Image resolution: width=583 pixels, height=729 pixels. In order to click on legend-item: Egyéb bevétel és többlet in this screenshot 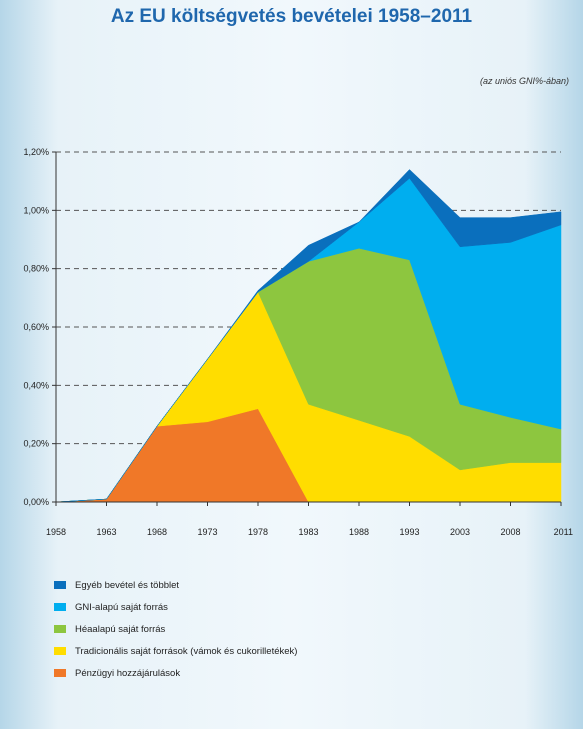, I will do `click(175, 585)`.